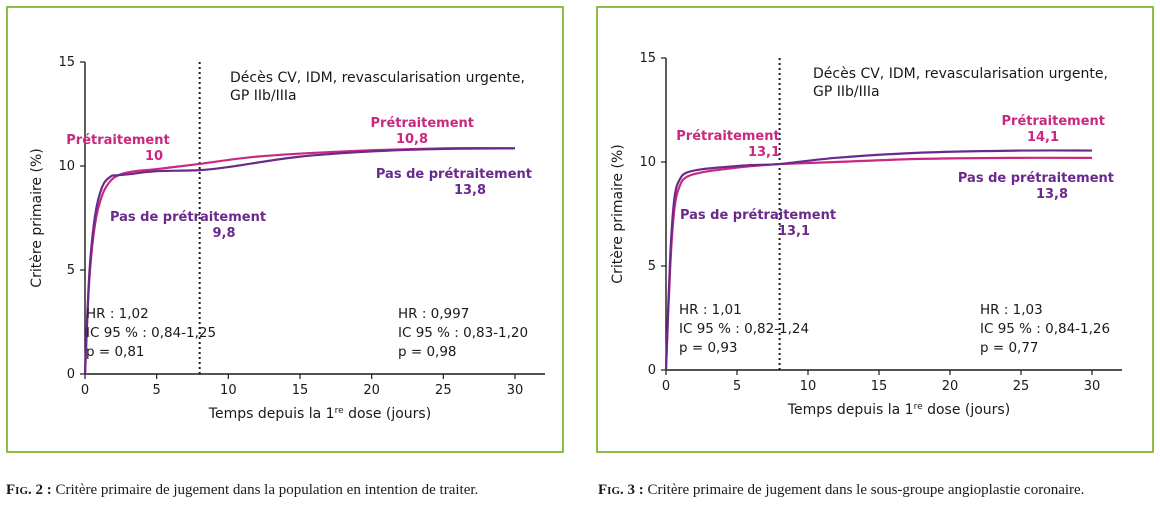 The image size is (1160, 516). I want to click on stats-right-line: IC 95 % : 0,83-1,20, so click(463, 333).